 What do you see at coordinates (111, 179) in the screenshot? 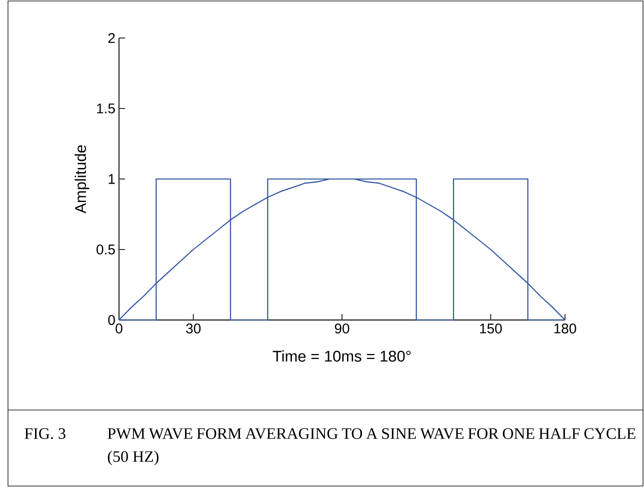
I see `y-tick-label: 1` at bounding box center [111, 179].